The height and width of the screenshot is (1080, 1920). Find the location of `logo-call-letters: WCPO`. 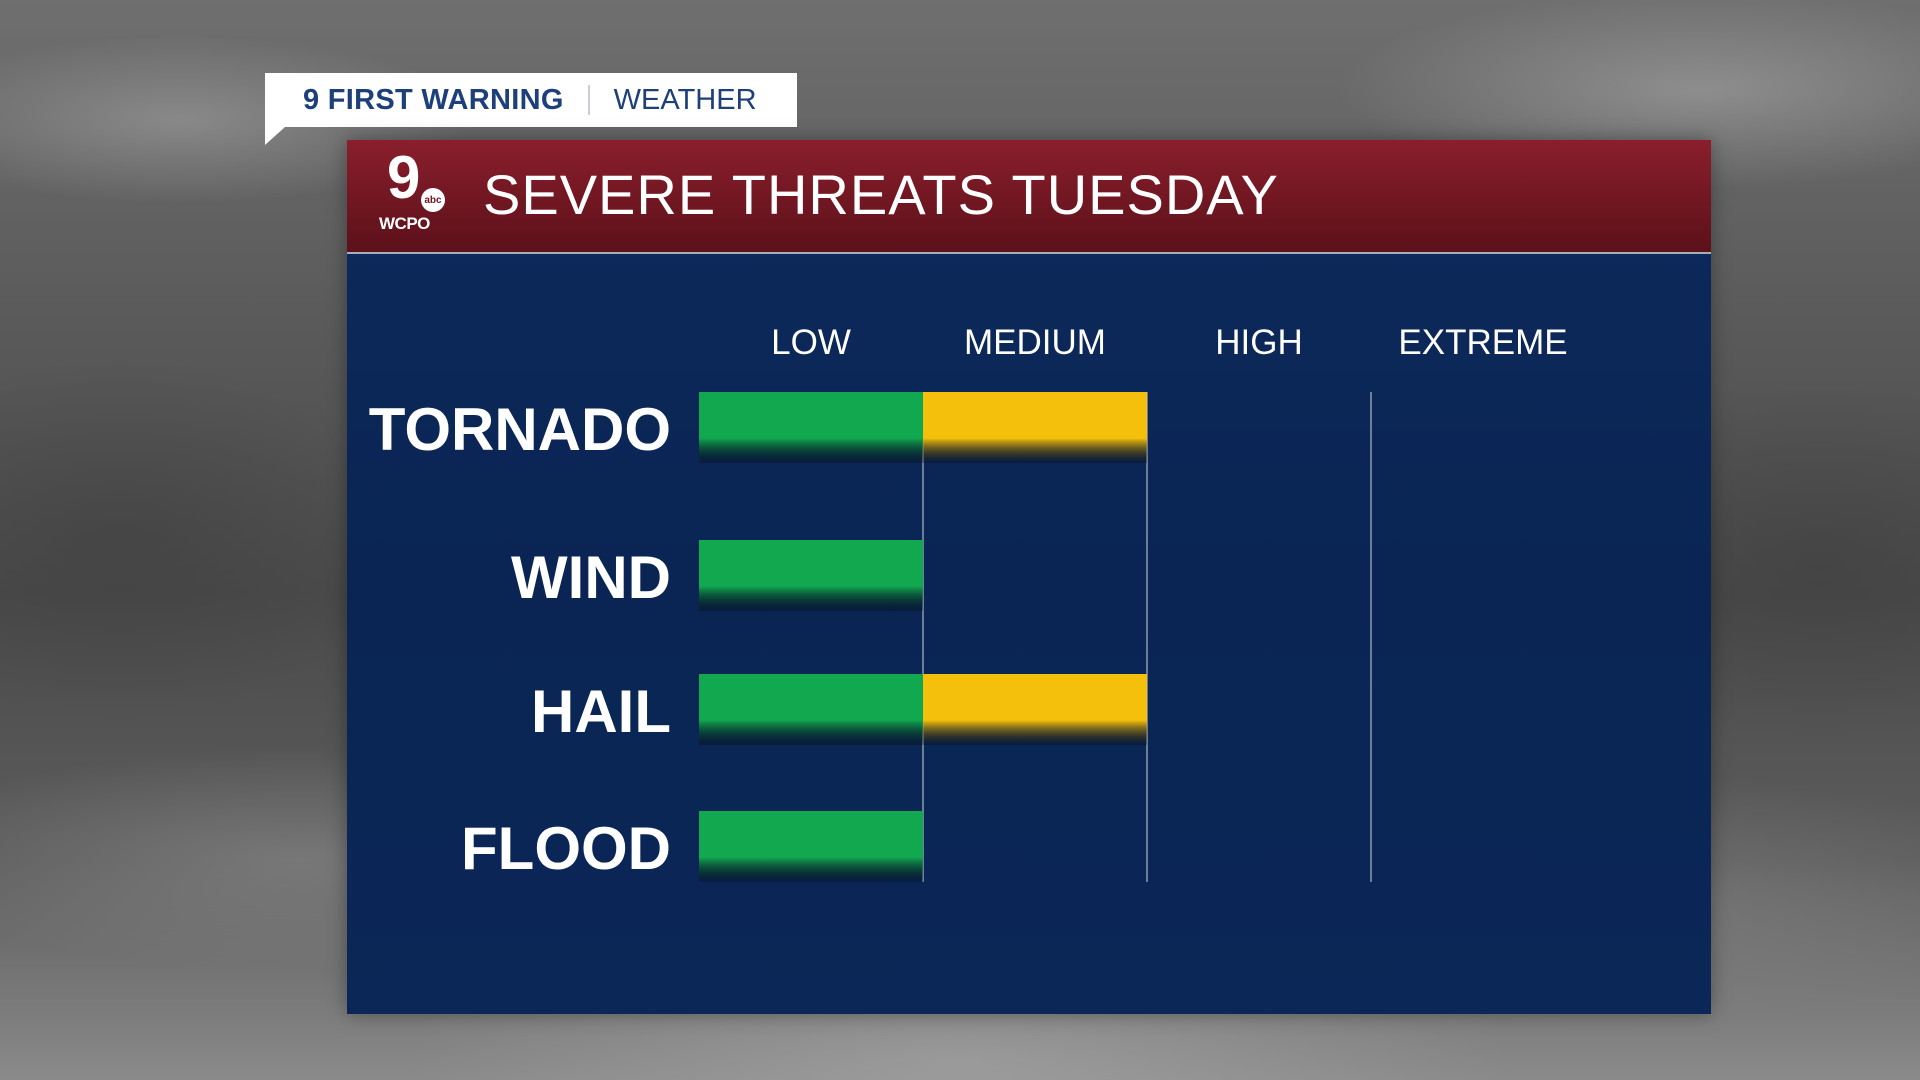

logo-call-letters: WCPO is located at coordinates (404, 223).